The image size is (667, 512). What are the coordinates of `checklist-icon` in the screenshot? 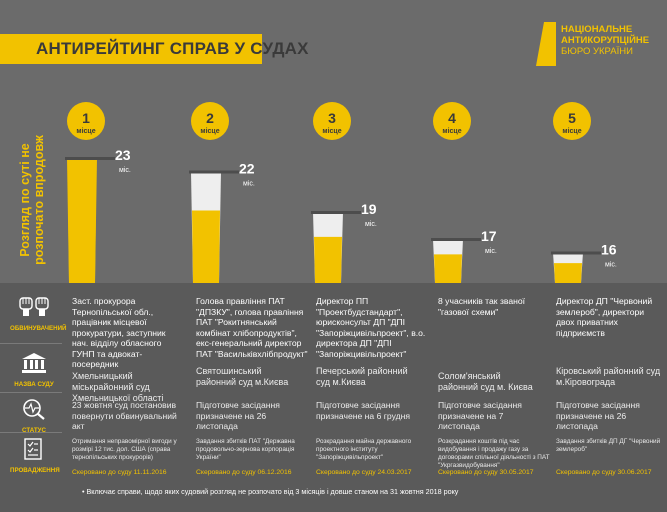 It's located at (33, 449).